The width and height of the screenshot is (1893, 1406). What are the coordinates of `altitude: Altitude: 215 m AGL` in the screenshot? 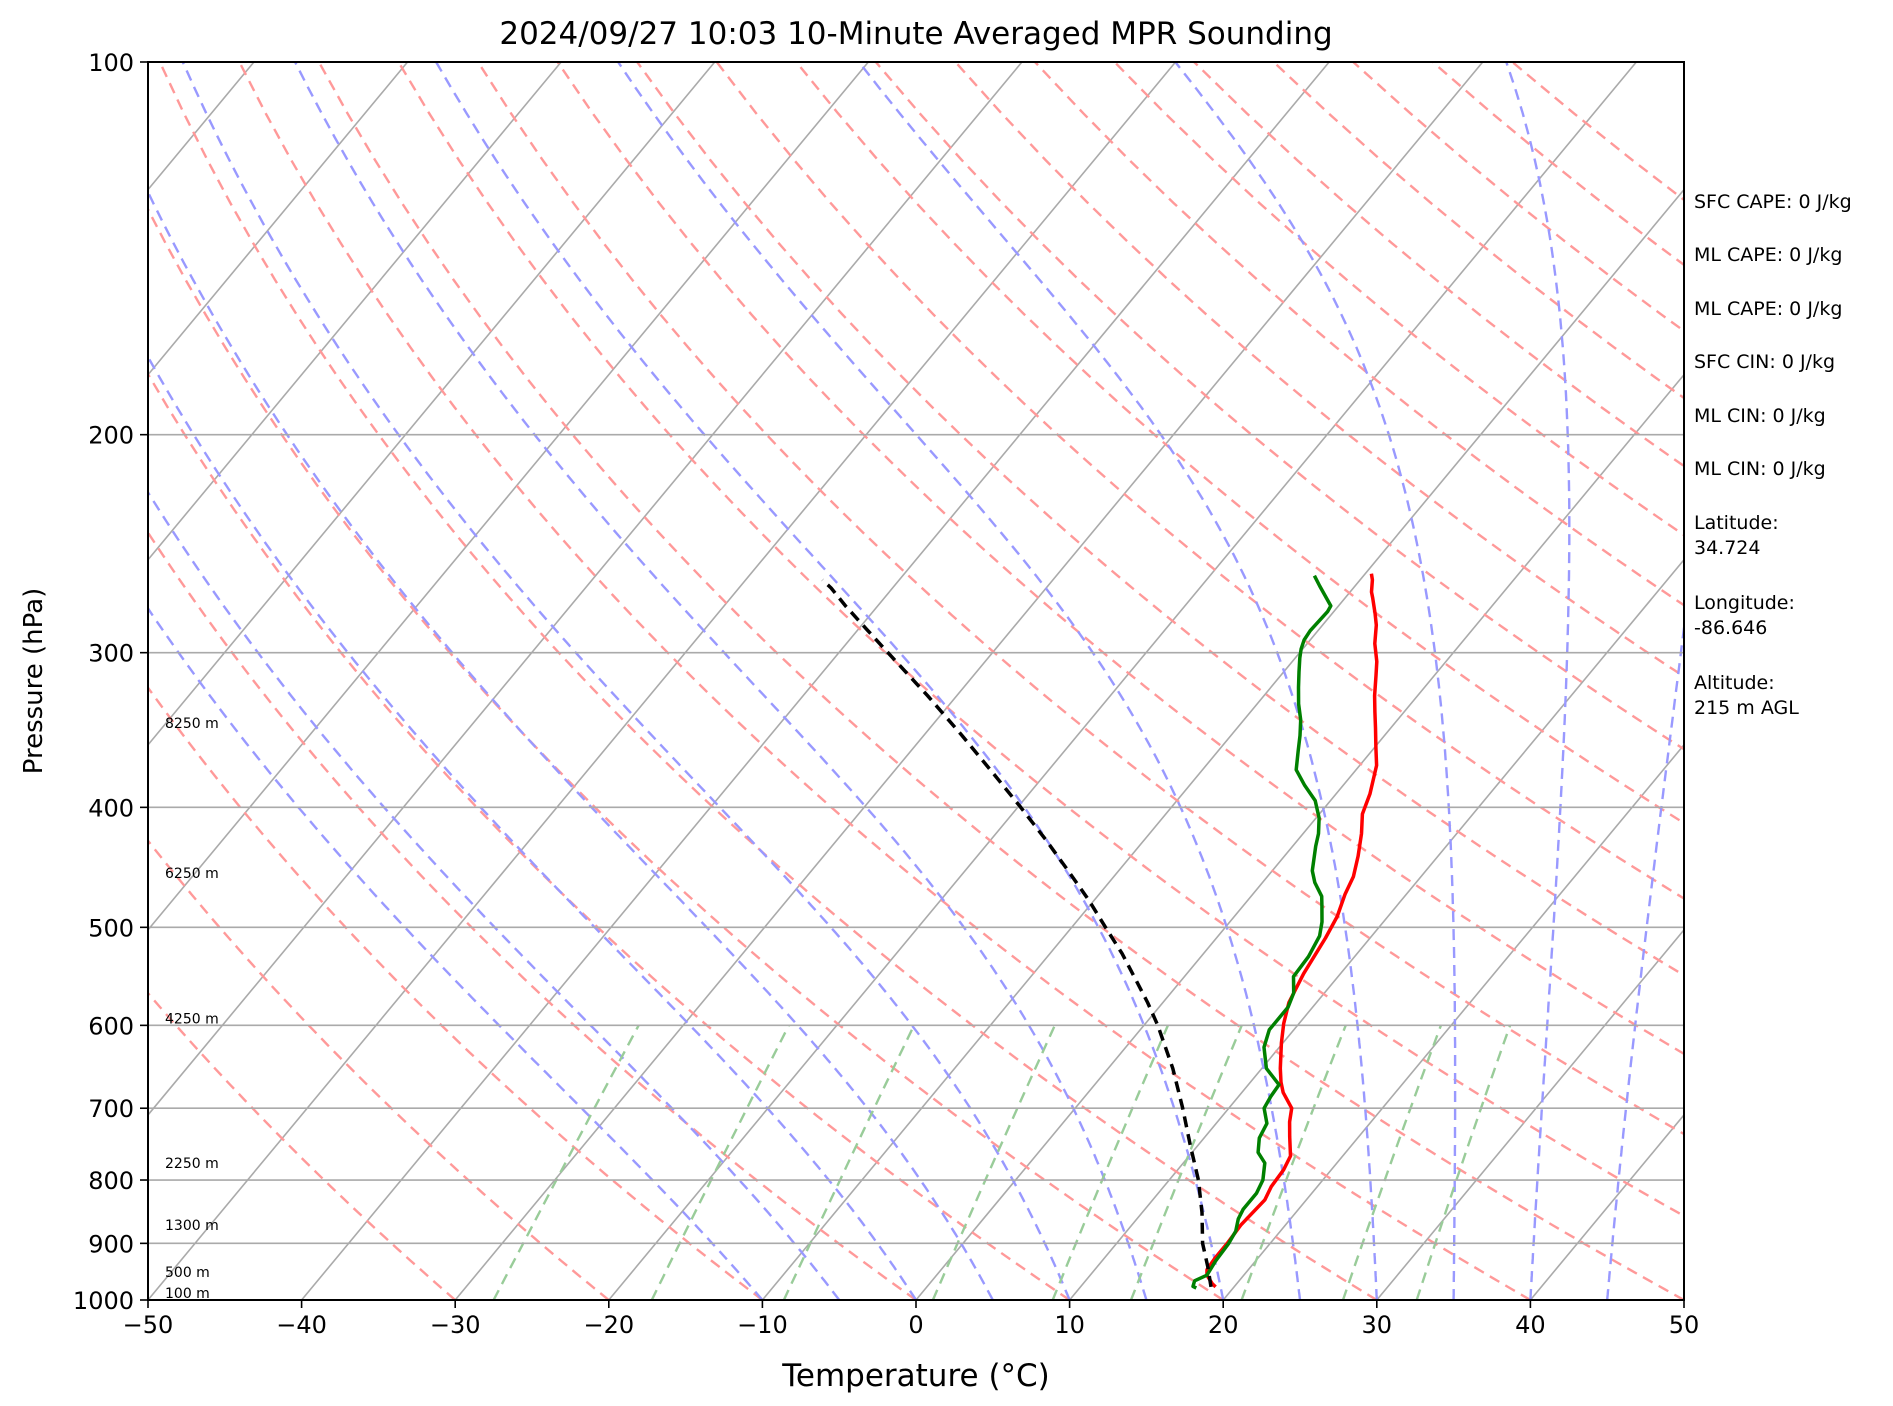 It's located at (1746, 695).